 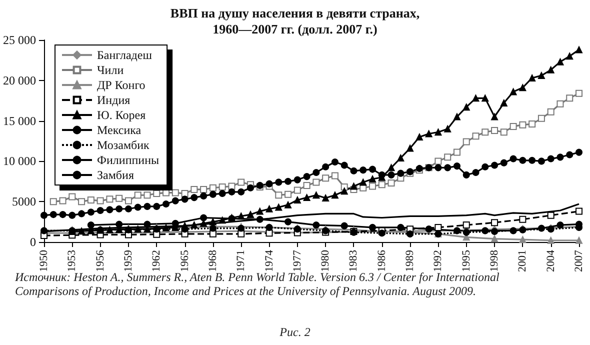 I want to click on legend-label: Филиппины, so click(x=128, y=160).